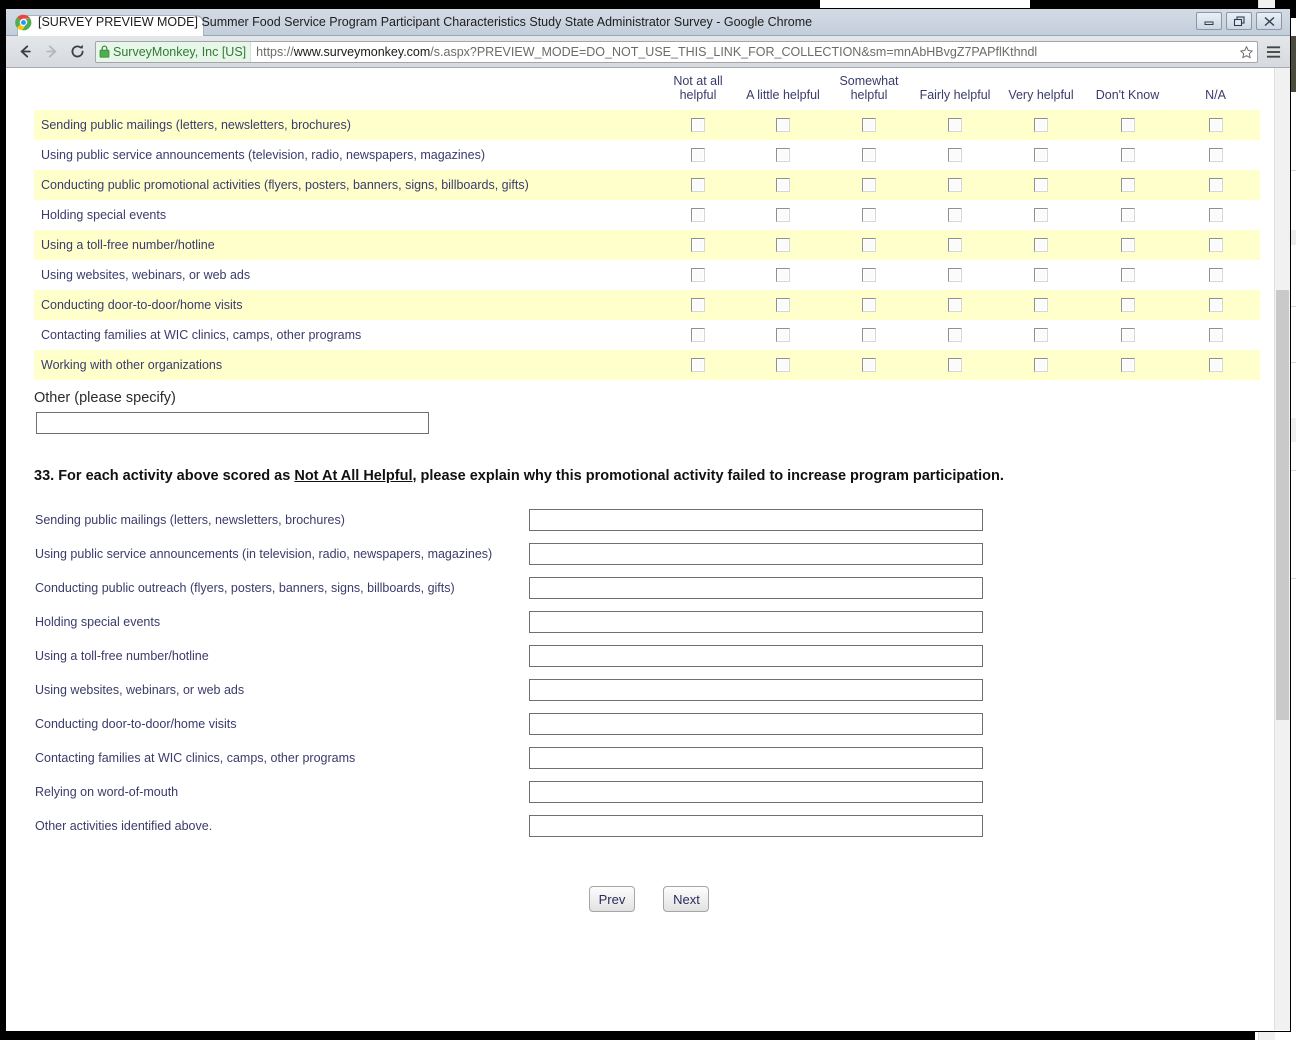 The height and width of the screenshot is (1040, 1296). I want to click on prev-button: Prev, so click(612, 899).